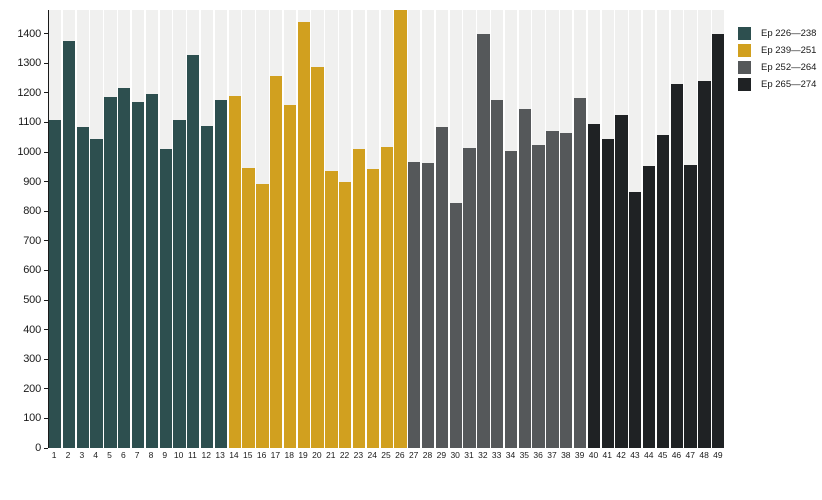 The width and height of the screenshot is (822, 500). What do you see at coordinates (220, 455) in the screenshot?
I see `x-label-13: 13` at bounding box center [220, 455].